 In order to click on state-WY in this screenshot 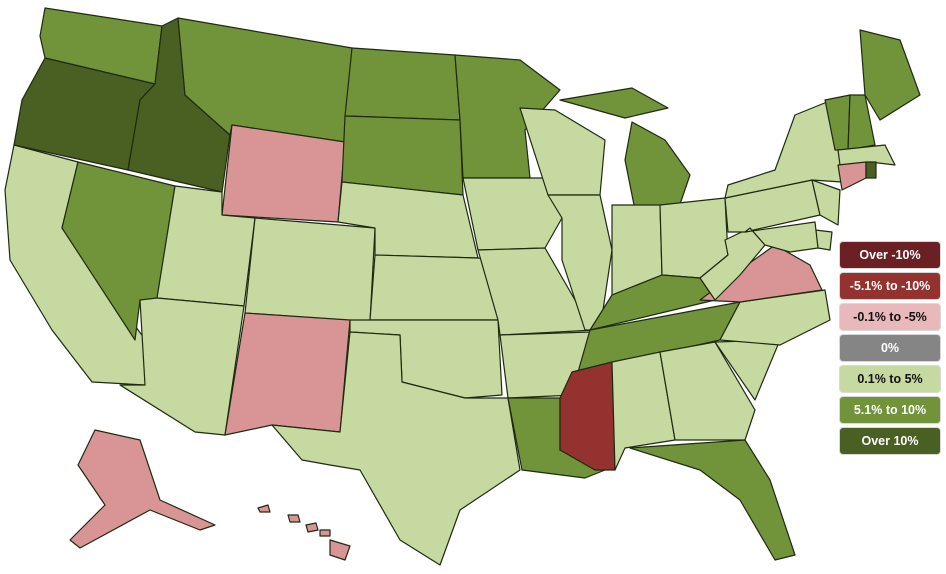, I will do `click(283, 173)`.